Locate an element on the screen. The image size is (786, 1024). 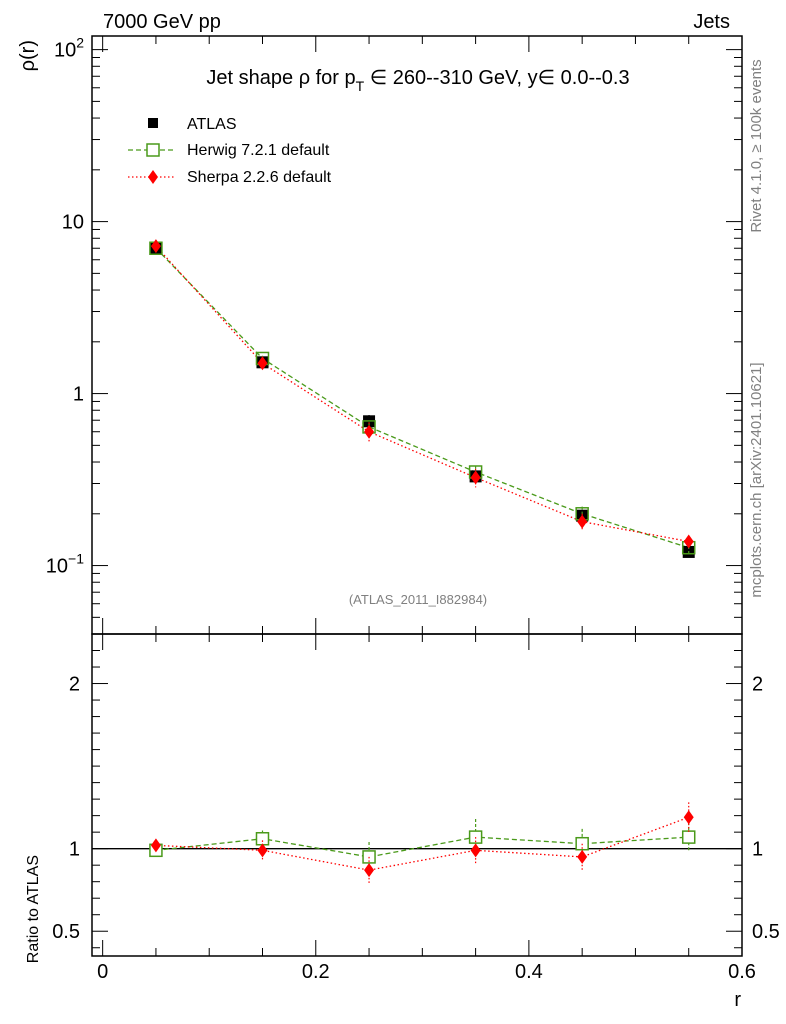
ratio-y-tick-label-left: 1 is located at coordinates (74, 850).